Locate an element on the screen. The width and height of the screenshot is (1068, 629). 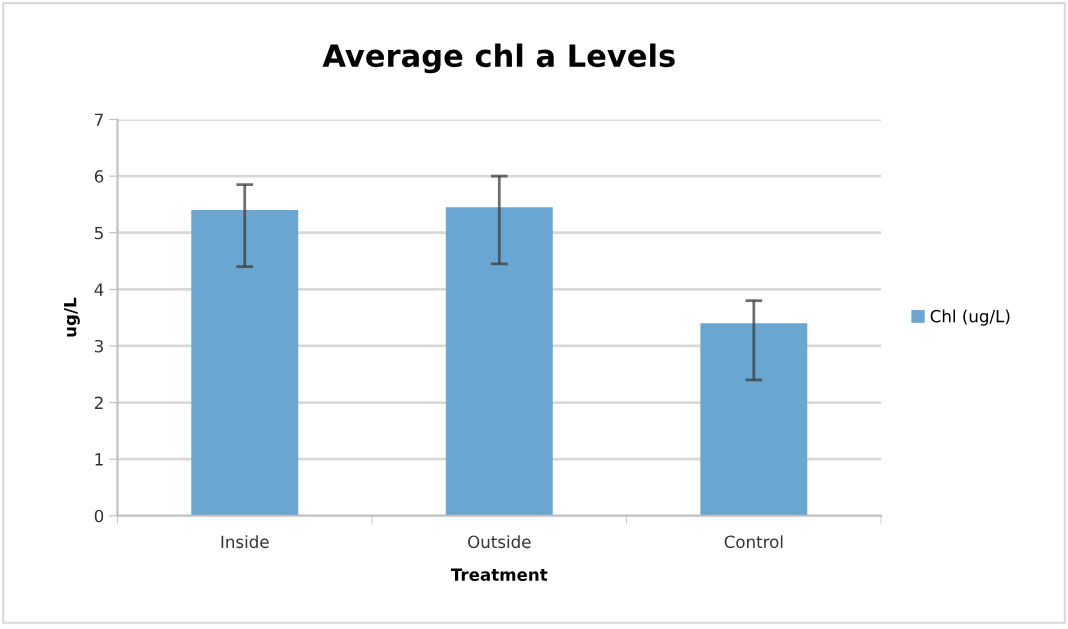
legend-label: Chl (ug/L) is located at coordinates (970, 317).